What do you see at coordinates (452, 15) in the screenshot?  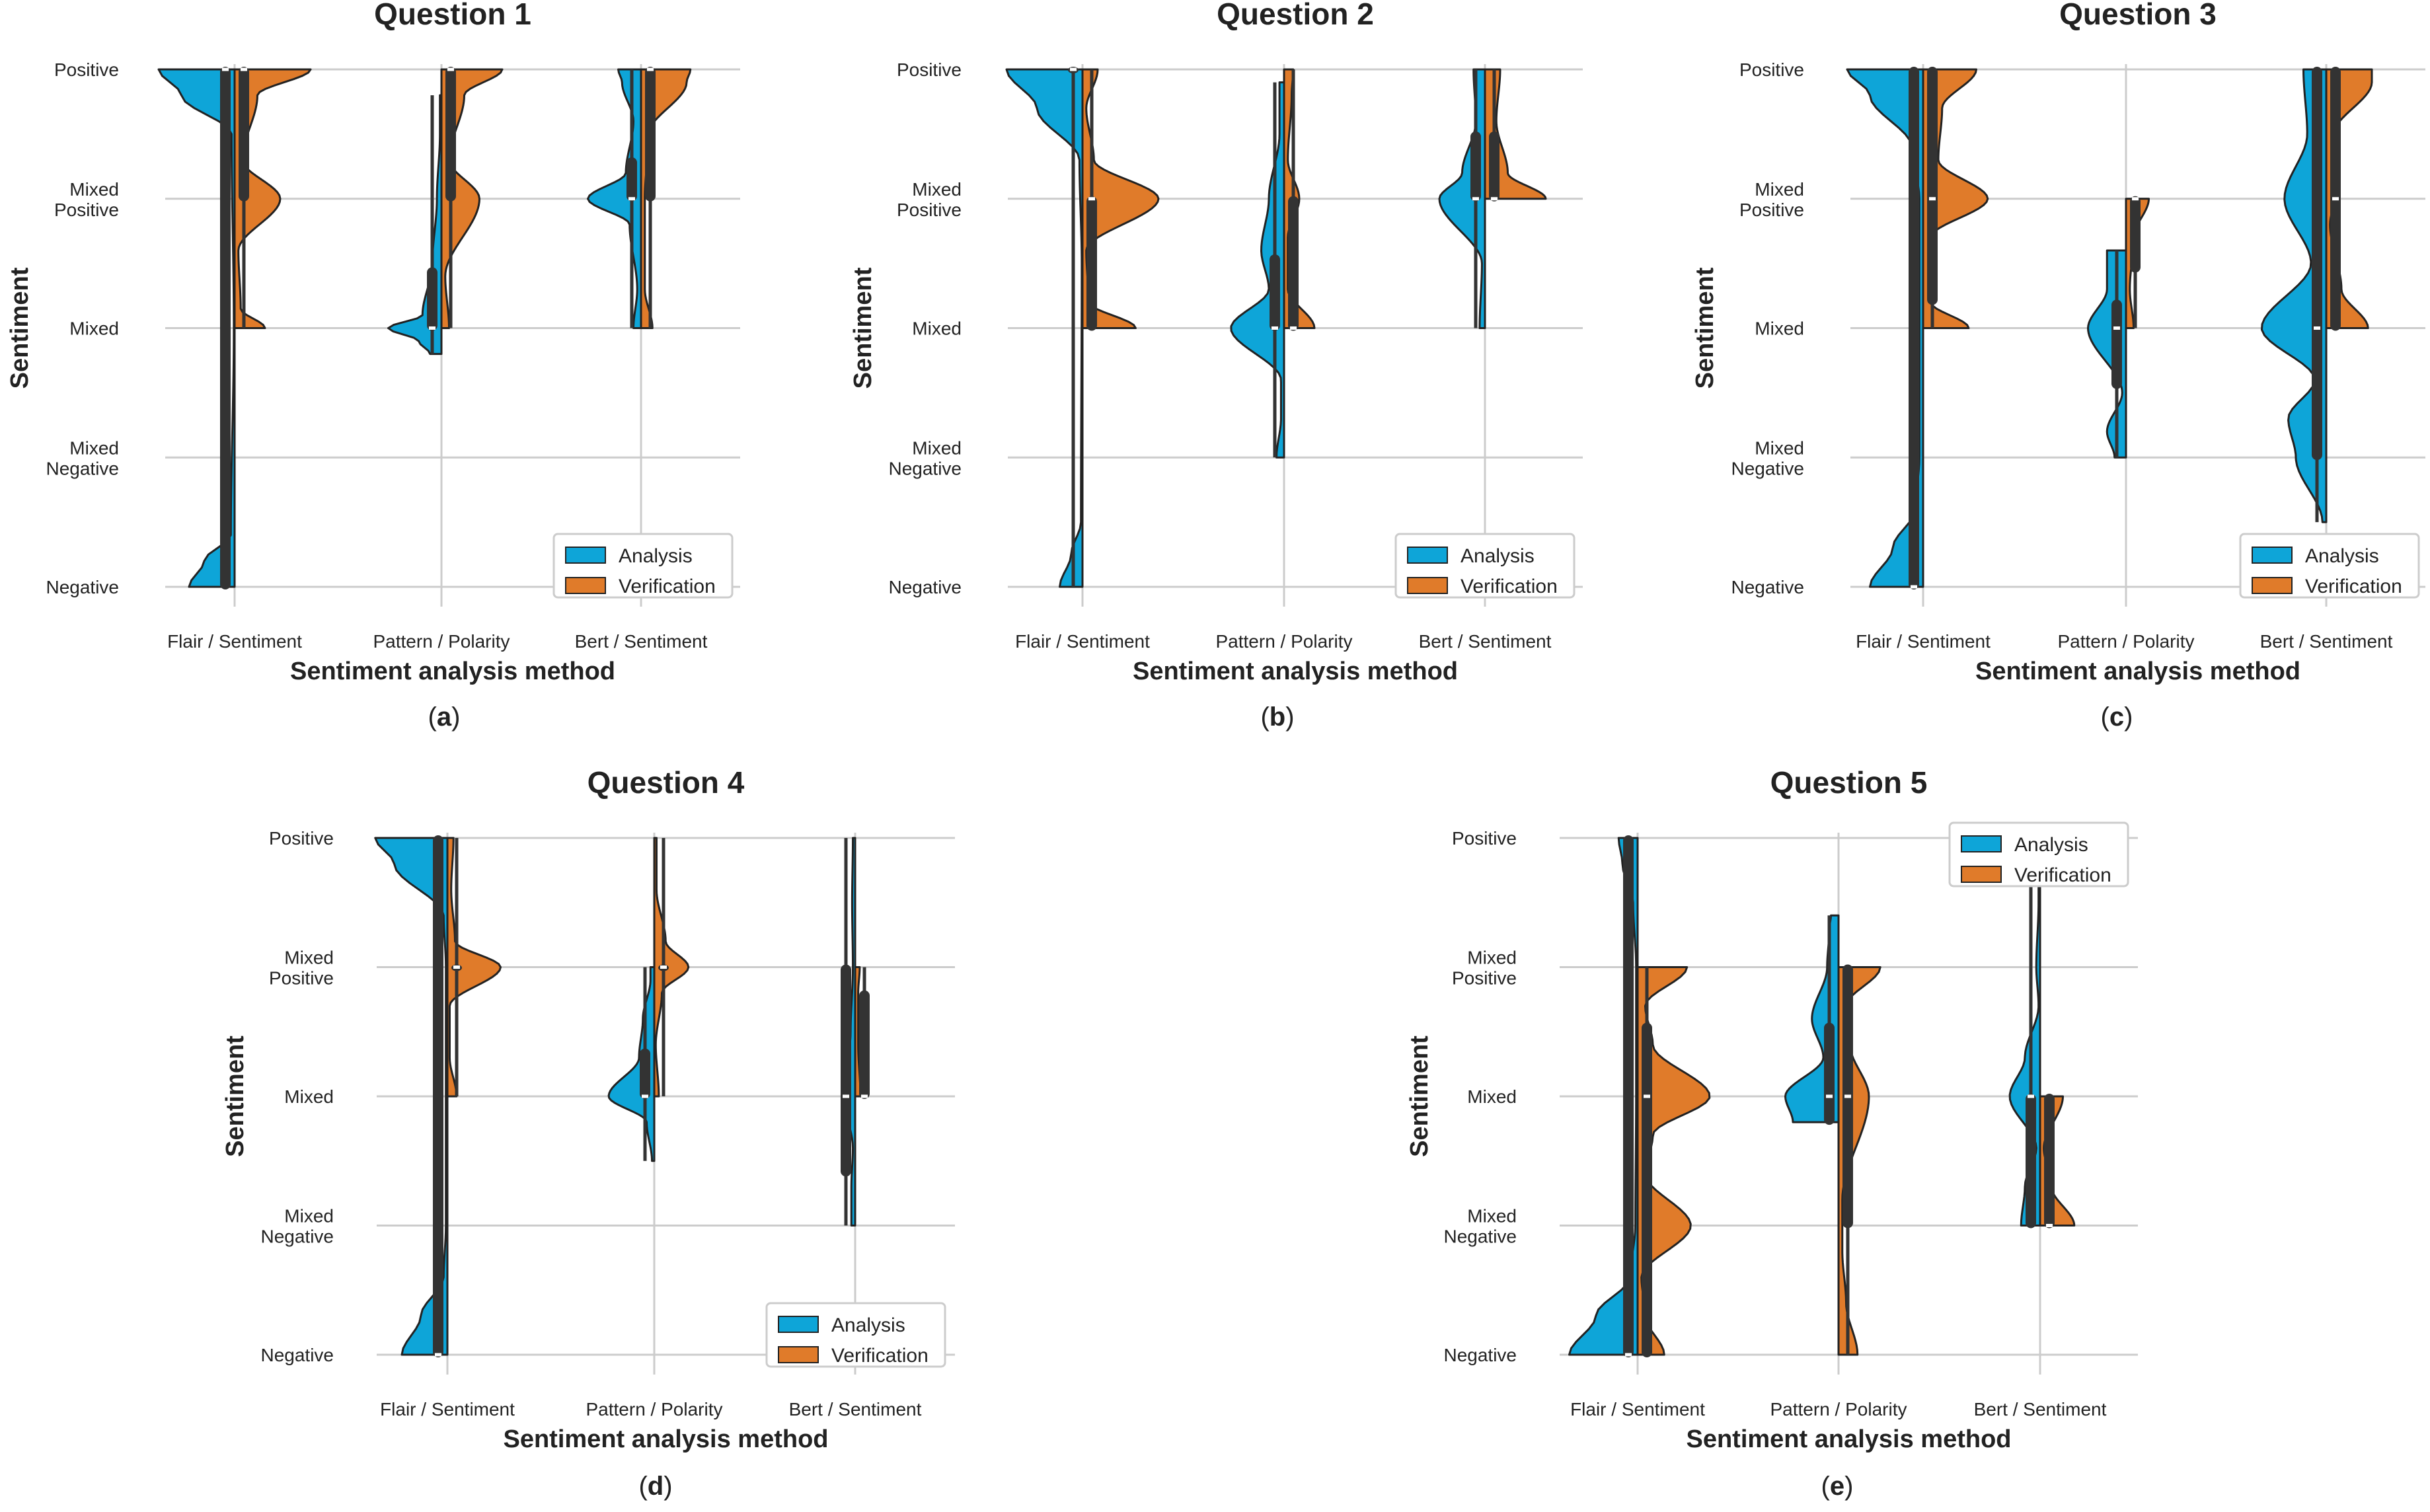 I see `chart-title: Question 1` at bounding box center [452, 15].